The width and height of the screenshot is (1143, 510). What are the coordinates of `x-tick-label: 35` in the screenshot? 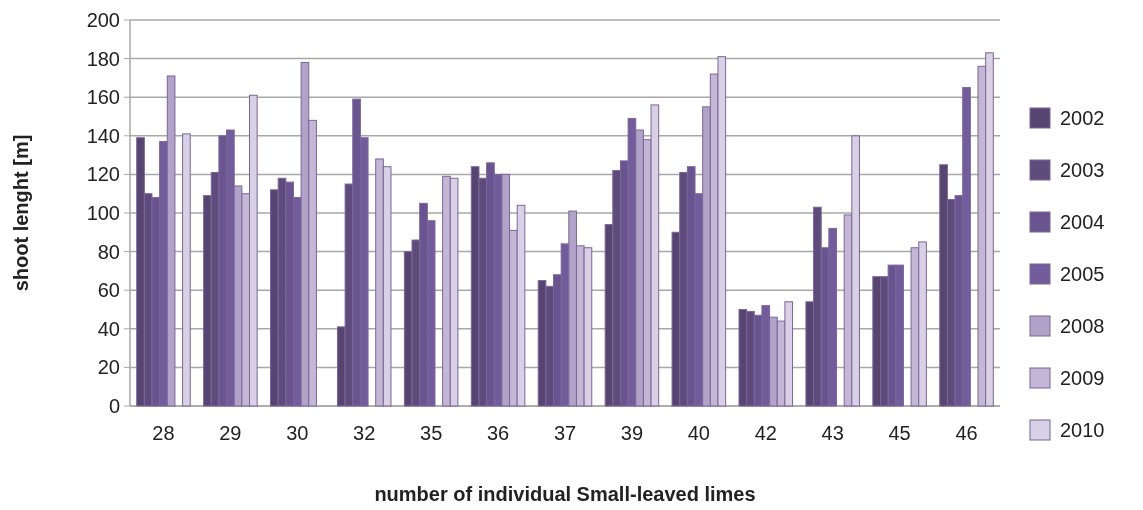 It's located at (431, 433).